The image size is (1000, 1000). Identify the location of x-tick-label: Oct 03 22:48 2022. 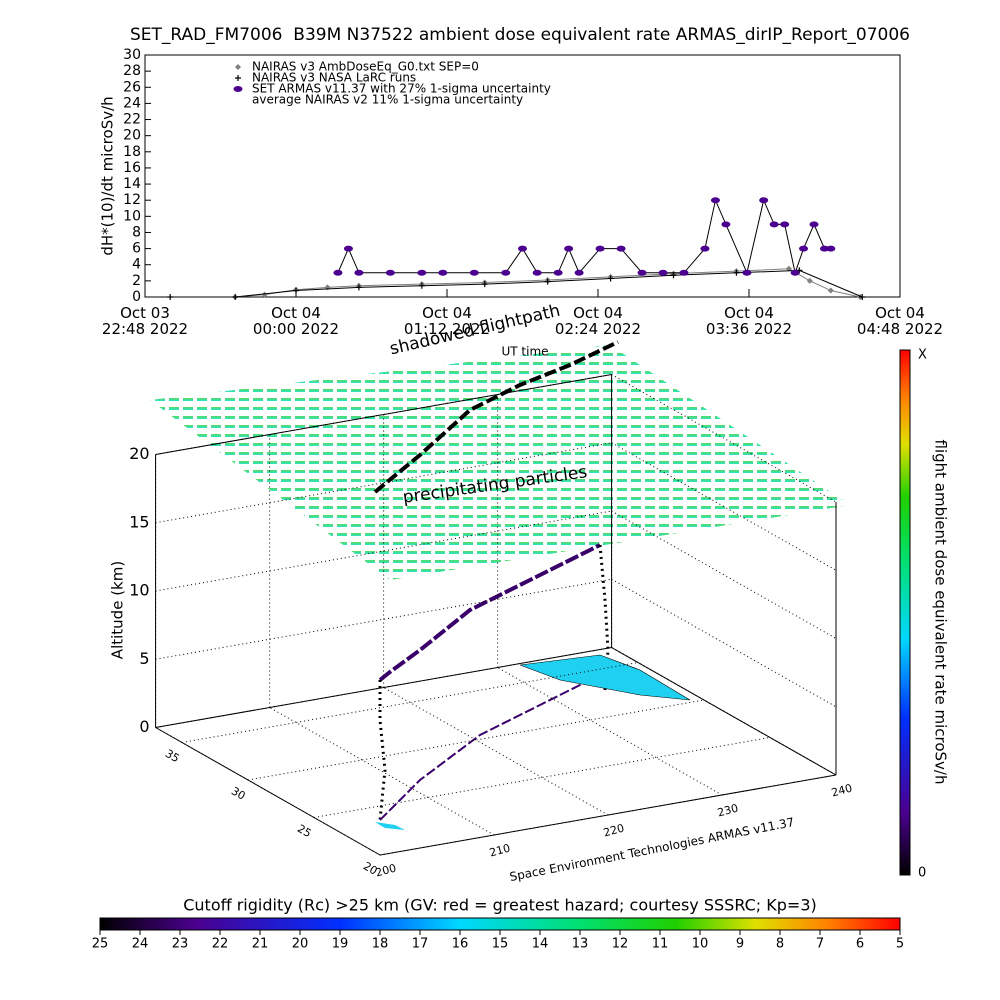
(145, 321).